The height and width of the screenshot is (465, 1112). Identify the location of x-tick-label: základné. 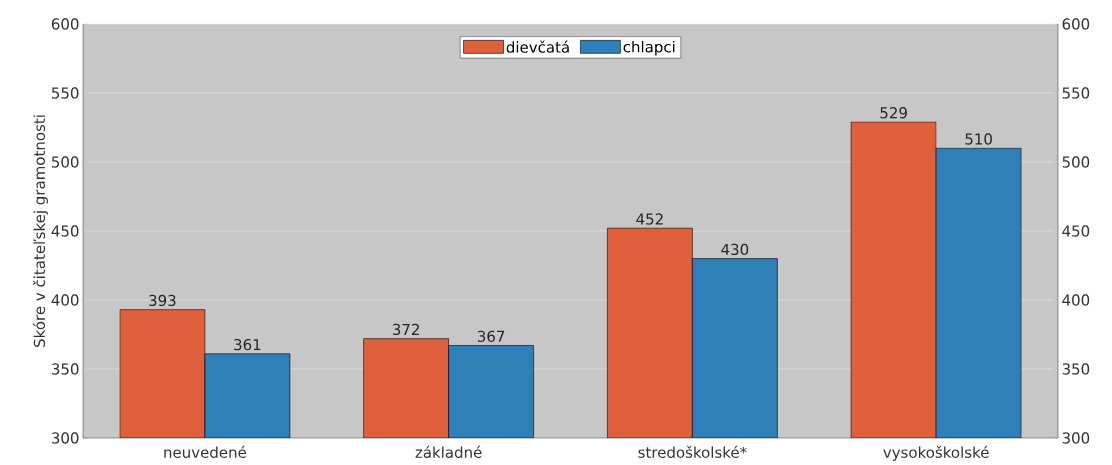
(448, 451).